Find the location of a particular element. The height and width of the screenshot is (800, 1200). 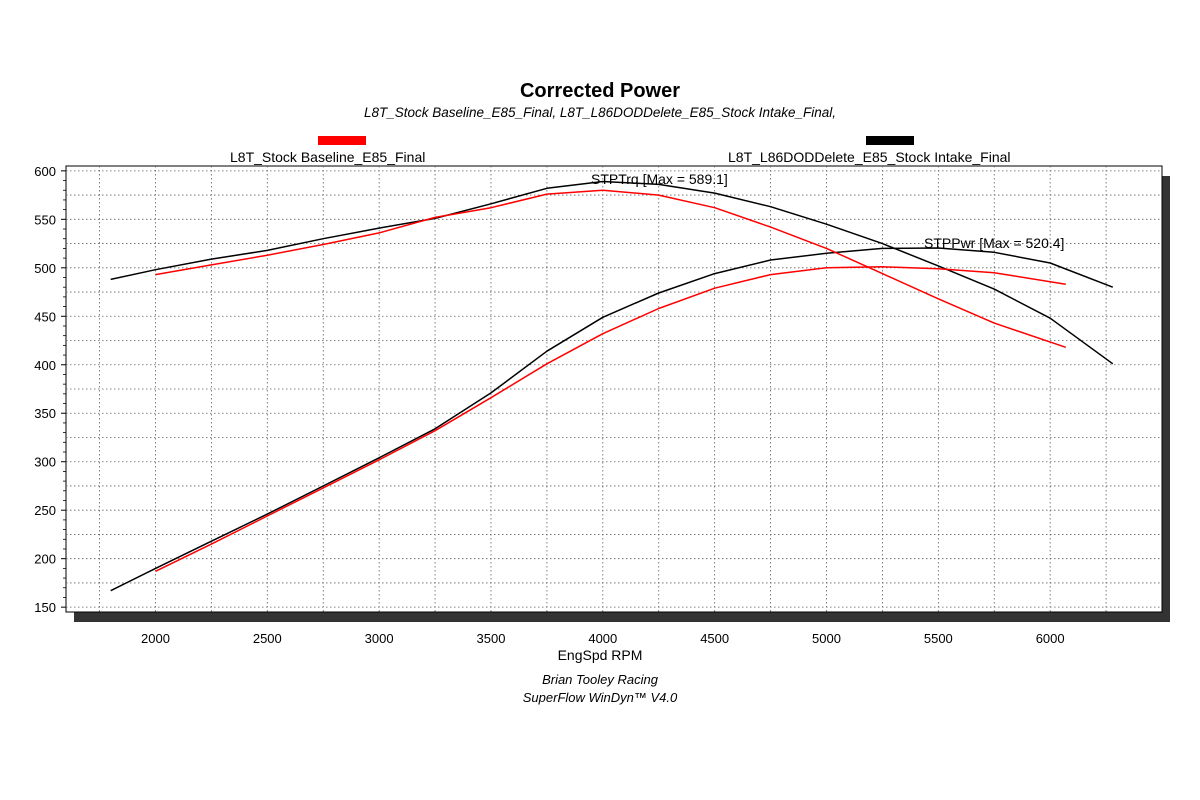

footer-company: Brian Tooley Racing is located at coordinates (600, 679).